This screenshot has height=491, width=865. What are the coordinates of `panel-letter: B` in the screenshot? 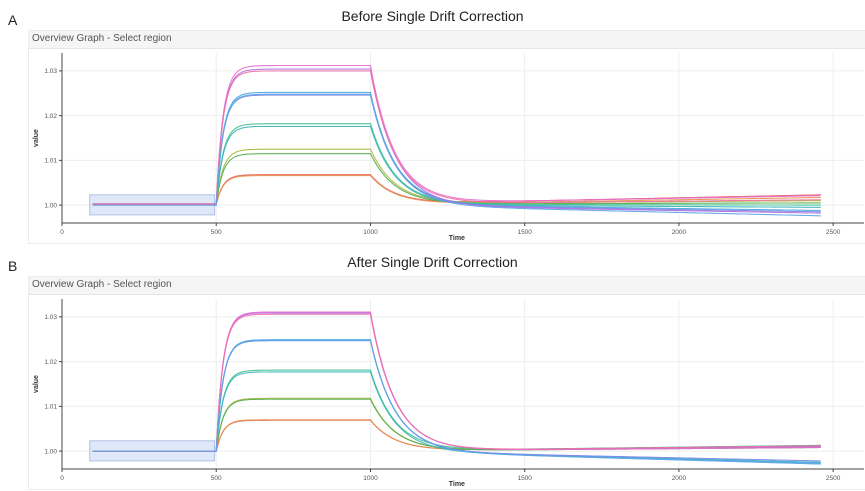 It's located at (13, 266).